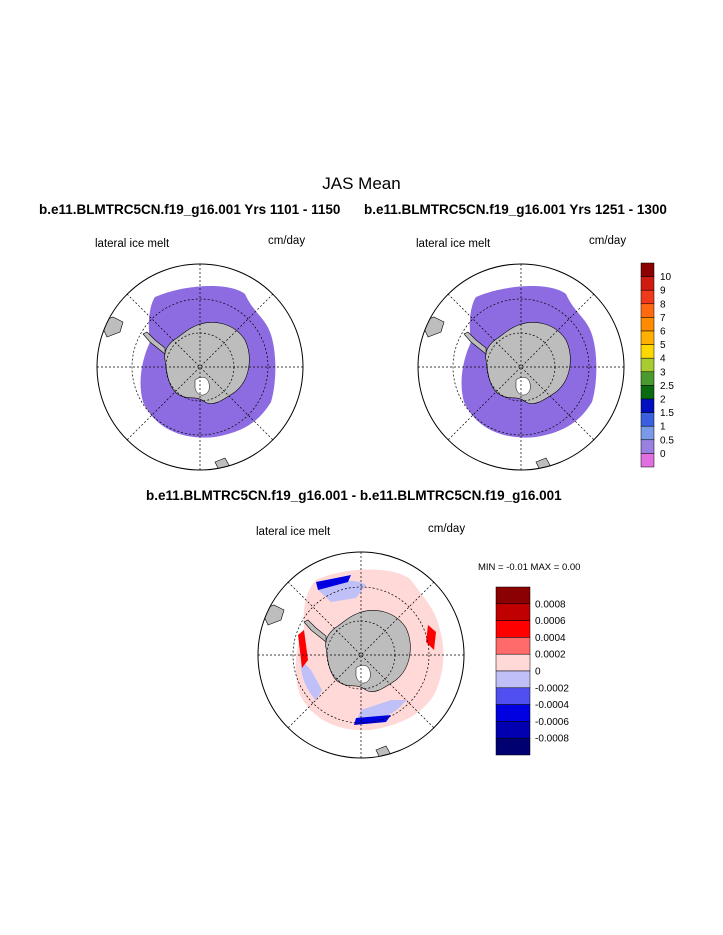 The height and width of the screenshot is (935, 723). I want to click on diff-minmax-label: MIN = -0.01 MAX = 0.00, so click(529, 567).